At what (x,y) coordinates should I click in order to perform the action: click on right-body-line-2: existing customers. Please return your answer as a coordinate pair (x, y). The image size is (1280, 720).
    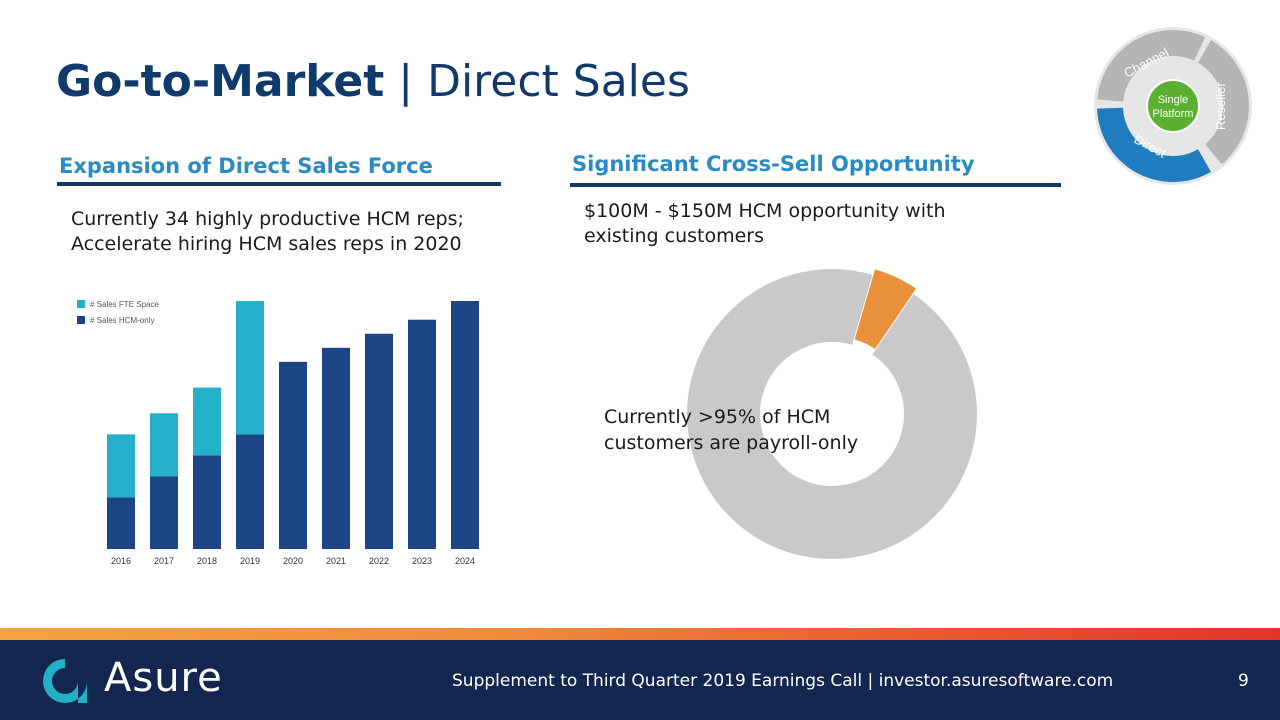
    Looking at the image, I should click on (674, 236).